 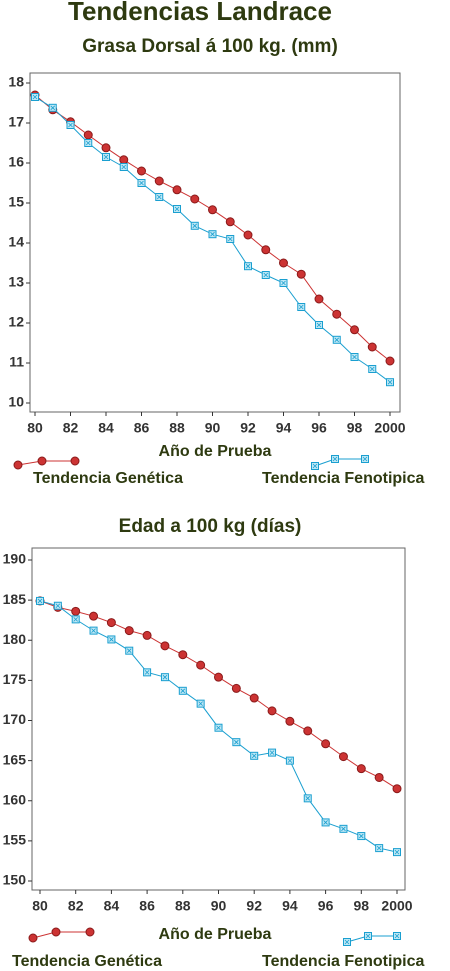 What do you see at coordinates (15, 679) in the screenshot?
I see `y-tick-label: 175` at bounding box center [15, 679].